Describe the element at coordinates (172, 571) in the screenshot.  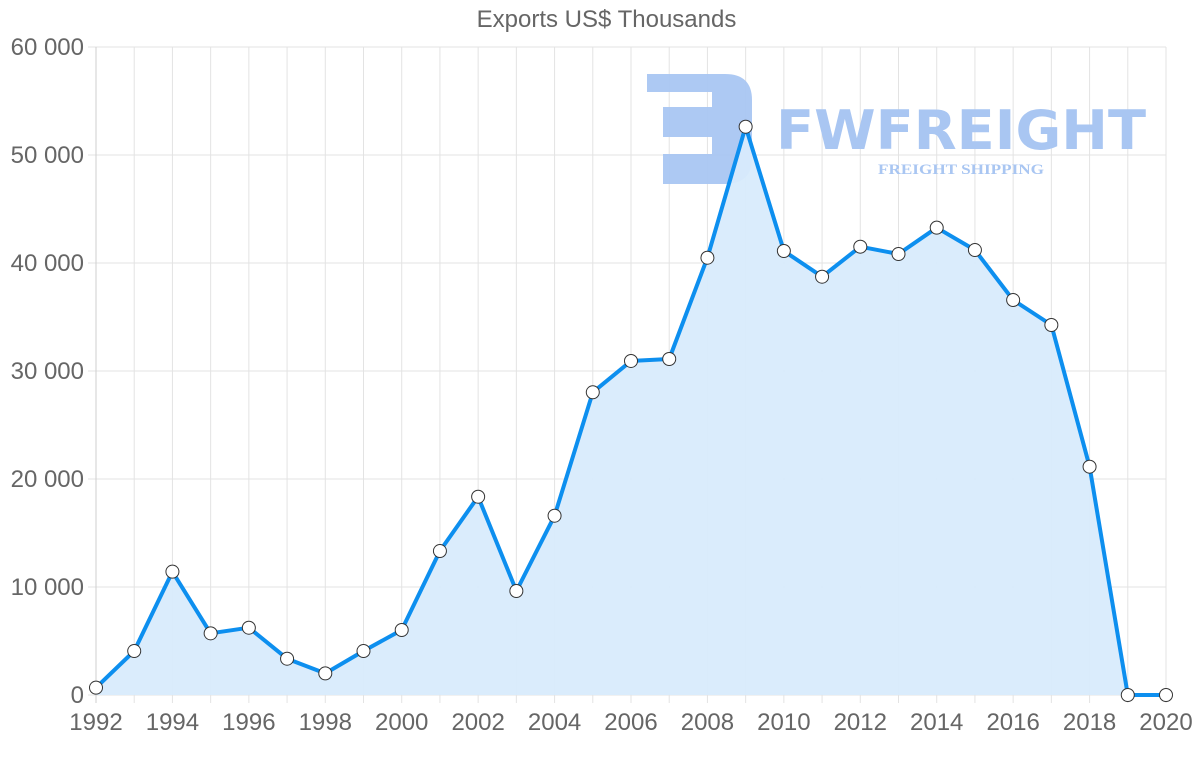
I see `data-point-1994` at that location.